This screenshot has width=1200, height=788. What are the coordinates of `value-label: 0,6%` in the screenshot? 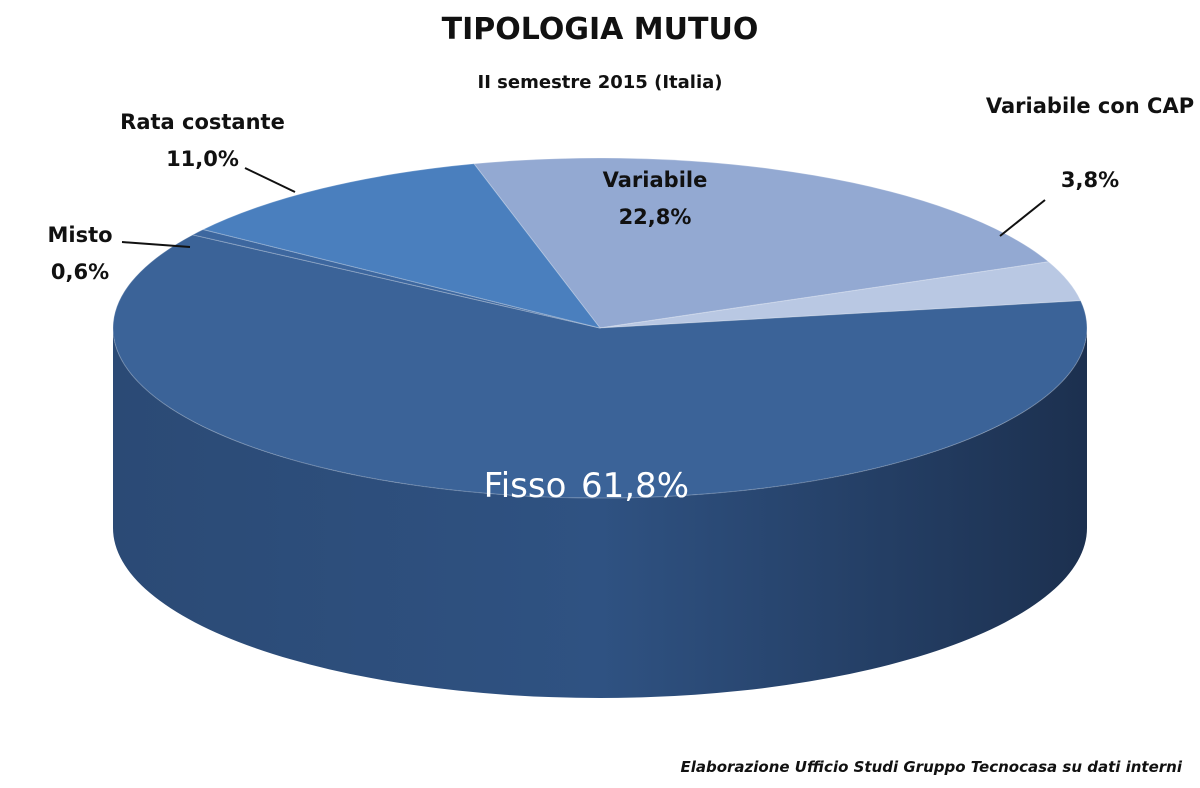 It's located at (80, 272).